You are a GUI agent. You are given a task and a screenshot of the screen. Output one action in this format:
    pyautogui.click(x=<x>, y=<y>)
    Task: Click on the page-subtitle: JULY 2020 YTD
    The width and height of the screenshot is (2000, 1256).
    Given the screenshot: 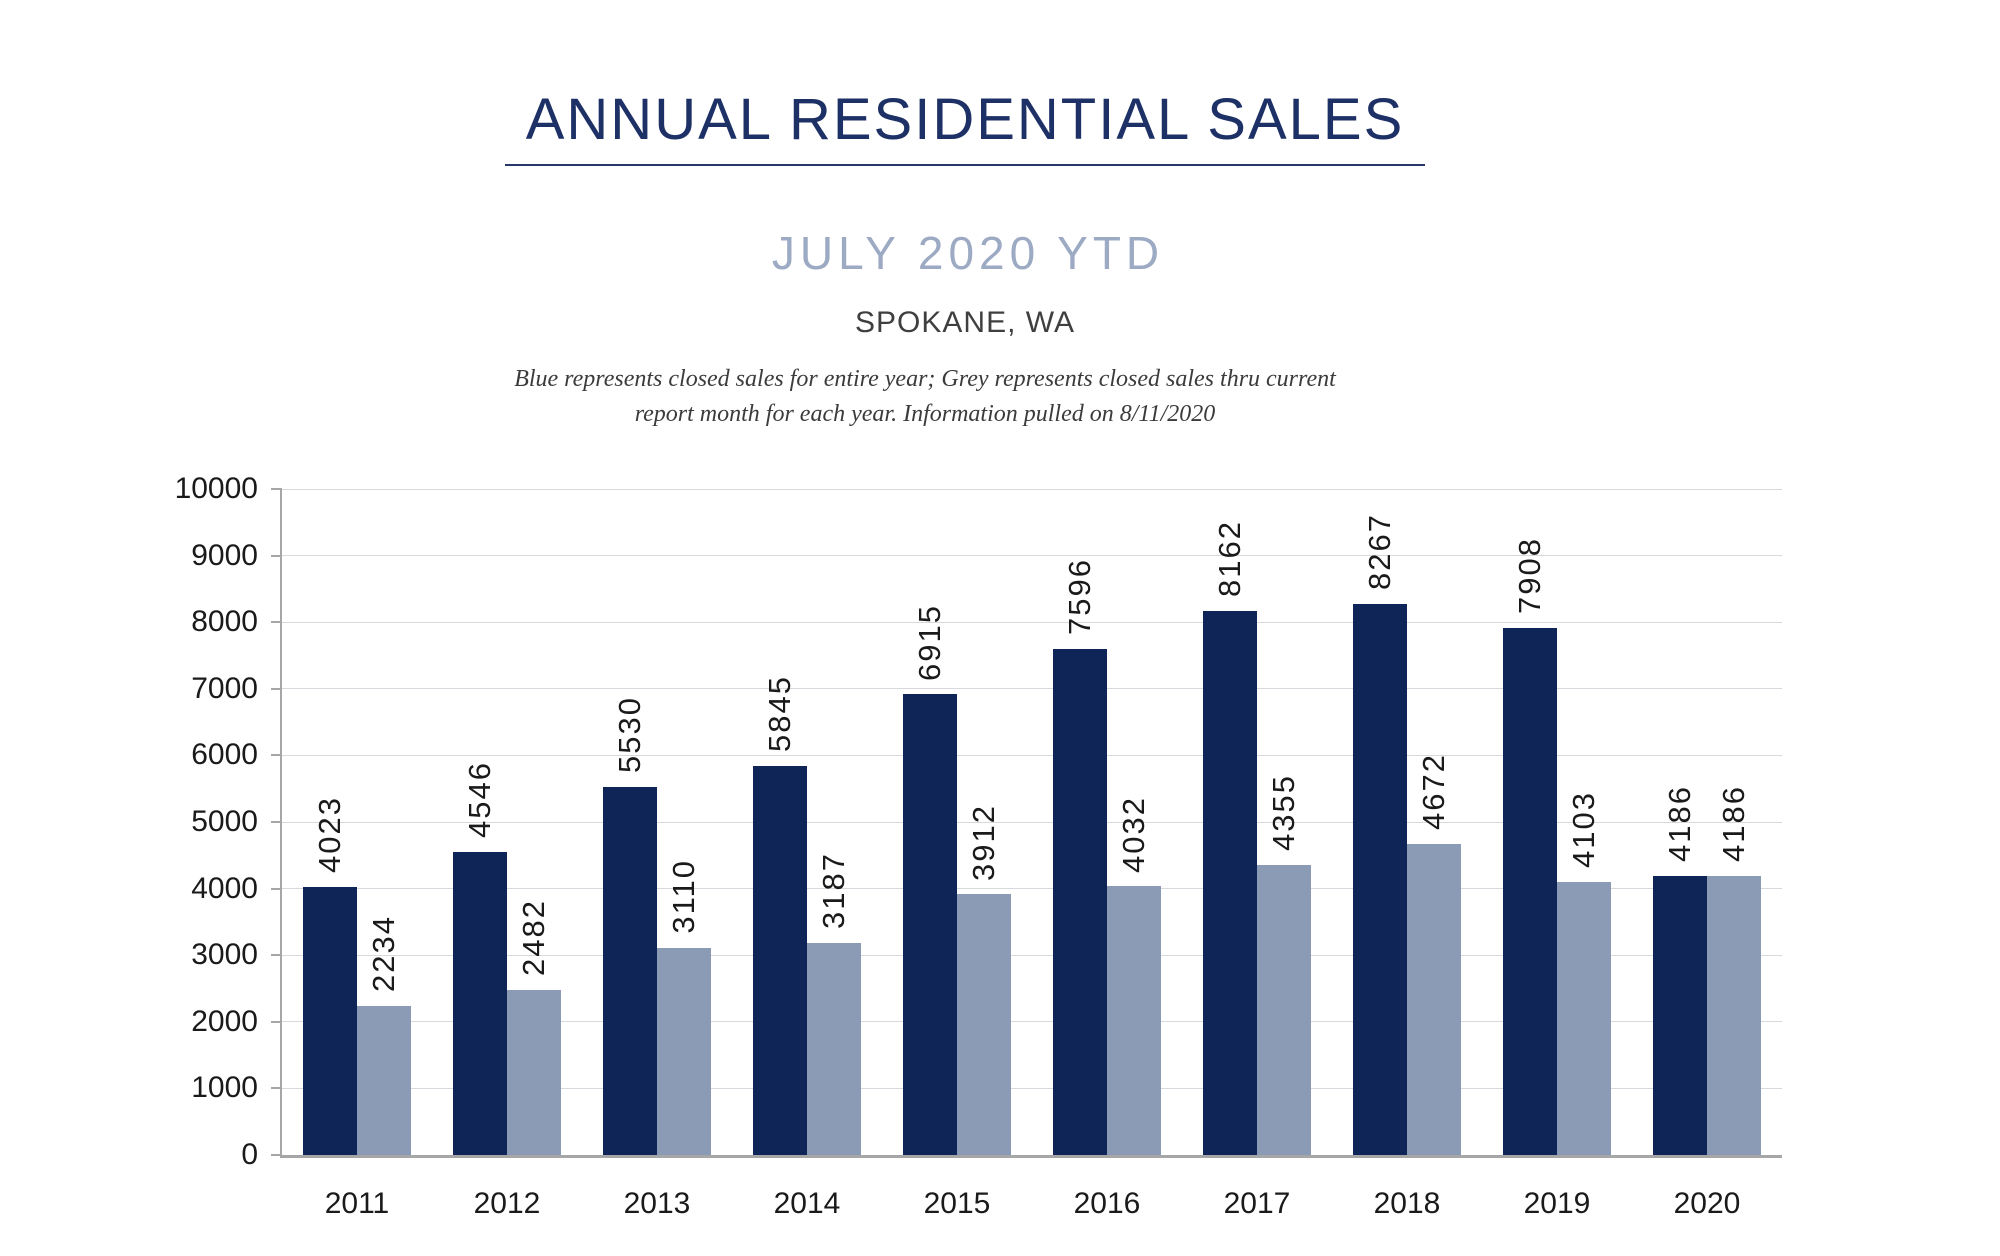 What is the action you would take?
    pyautogui.click(x=968, y=253)
    